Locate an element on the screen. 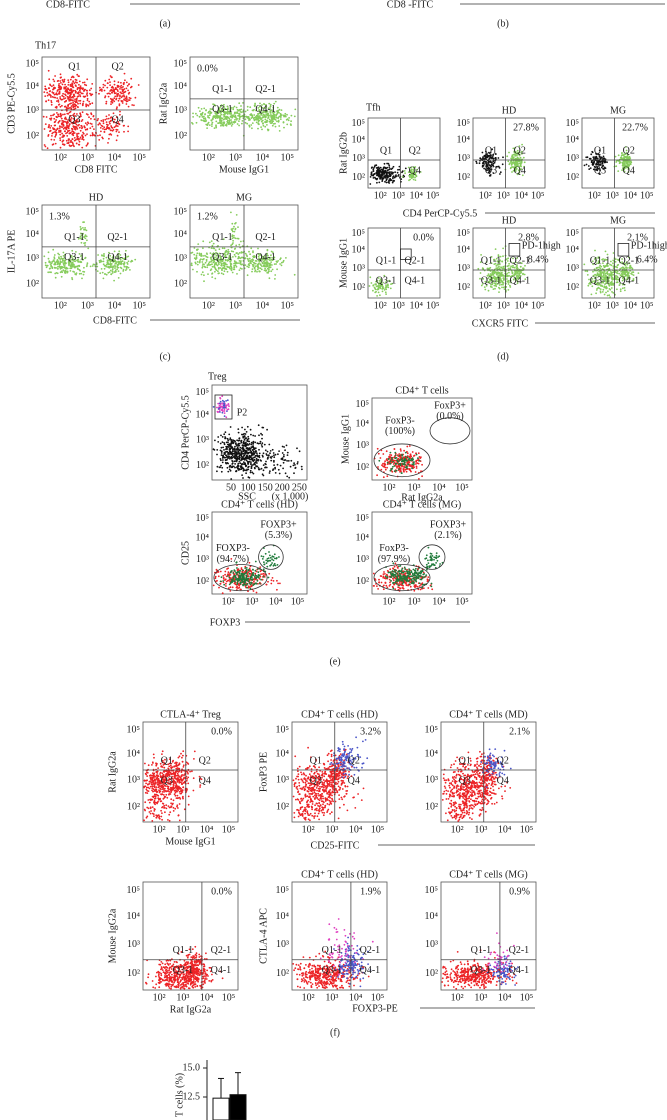  quadrant-label: Q4 is located at coordinates (629, 170).